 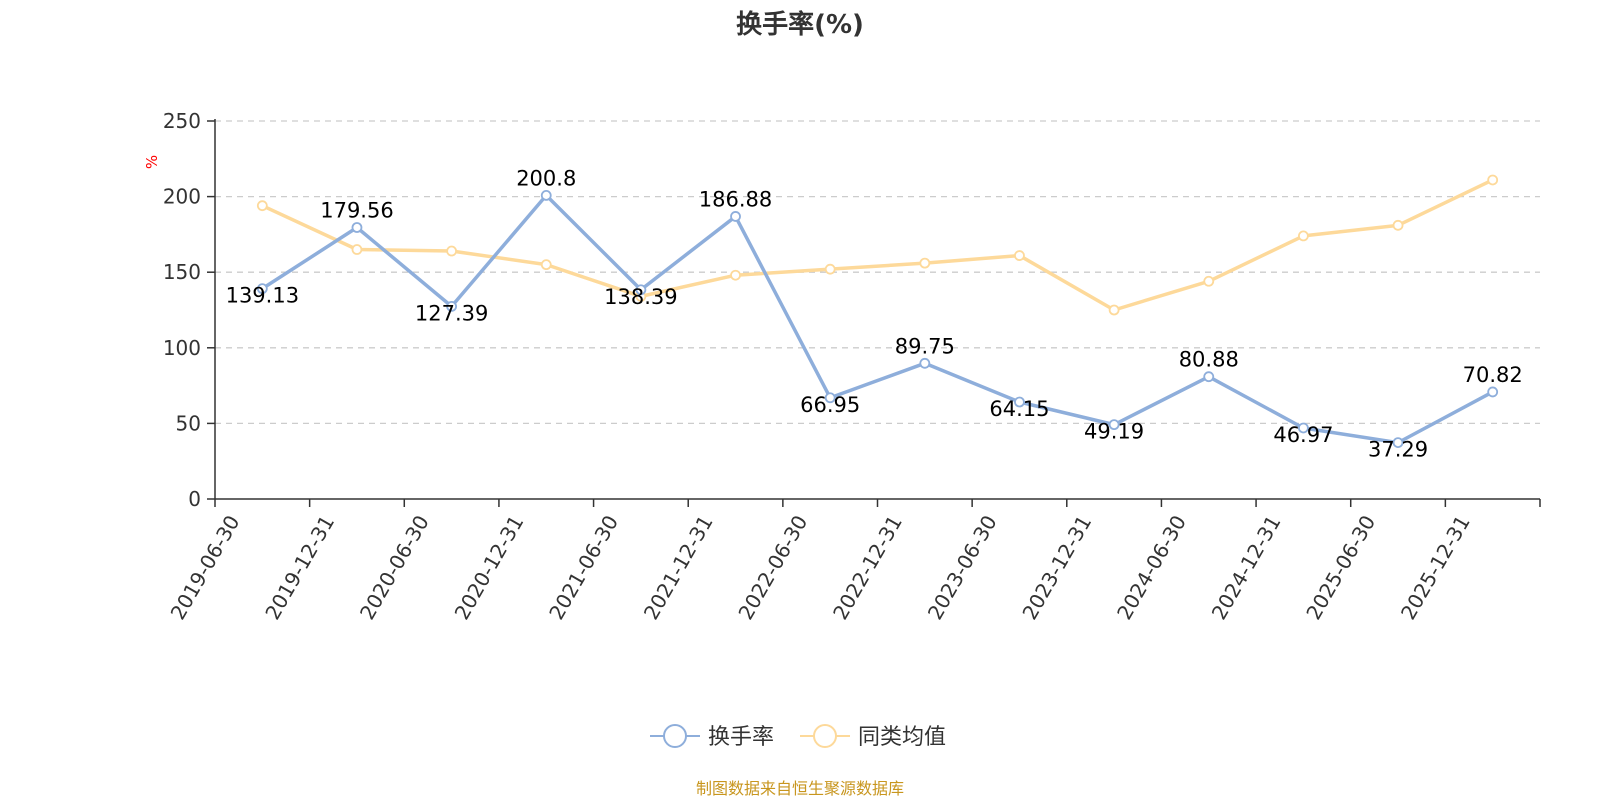 I want to click on x-tick-label: 2024-12-31, so click(x=1246, y=567).